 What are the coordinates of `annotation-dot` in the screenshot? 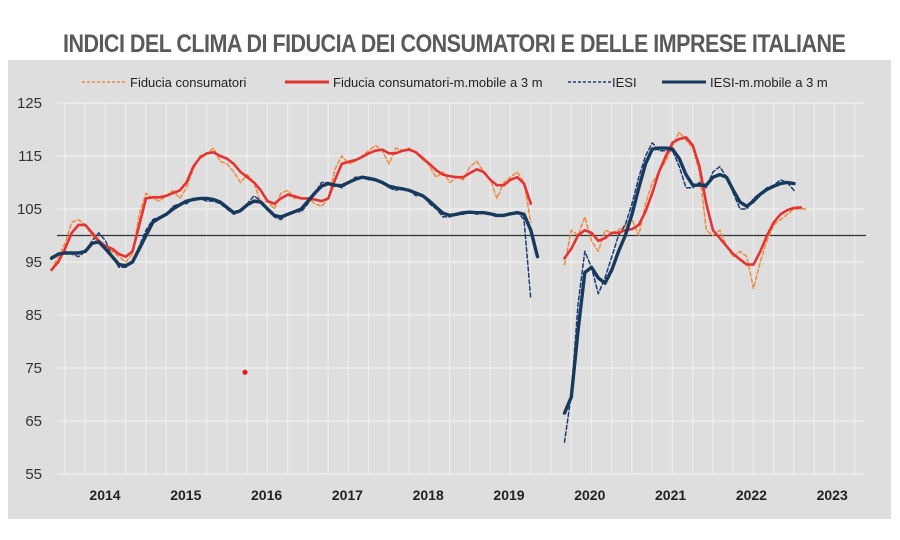 It's located at (245, 372).